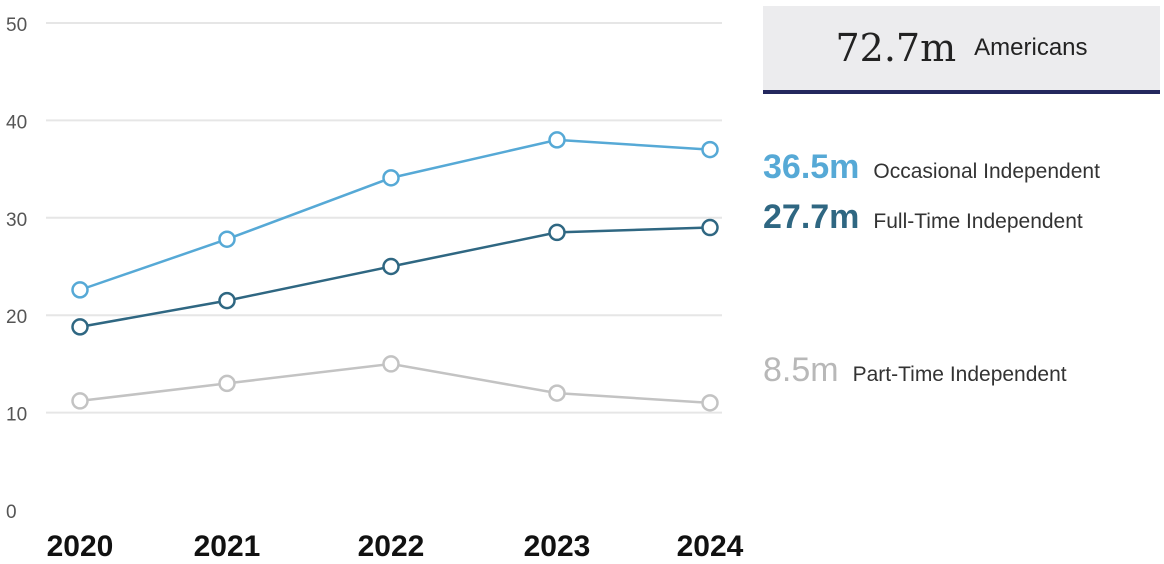 The image size is (1164, 564). Describe the element at coordinates (986, 171) in the screenshot. I see `legend-label-occasional: Occasional Independent` at that location.